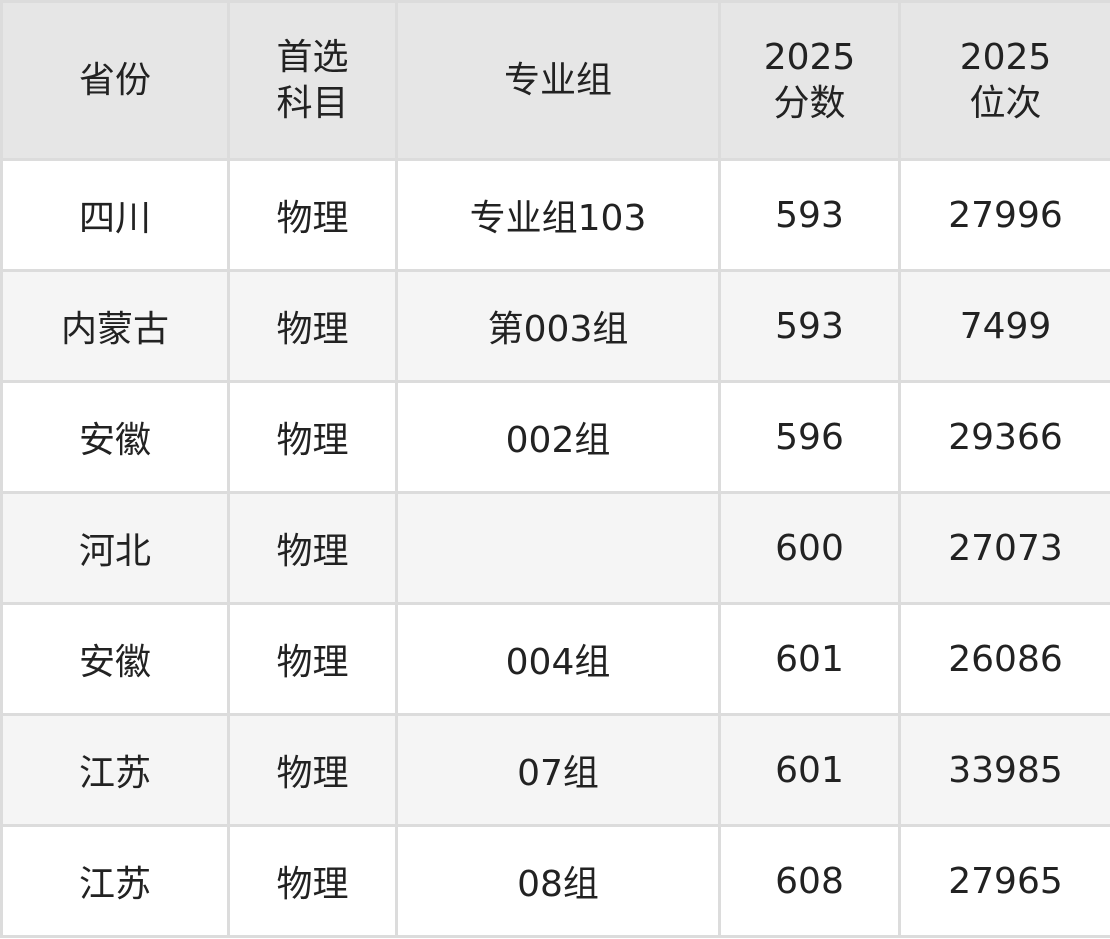  I want to click on table-row: 内蒙古 物理 第003组 593 7499, so click(555, 326).